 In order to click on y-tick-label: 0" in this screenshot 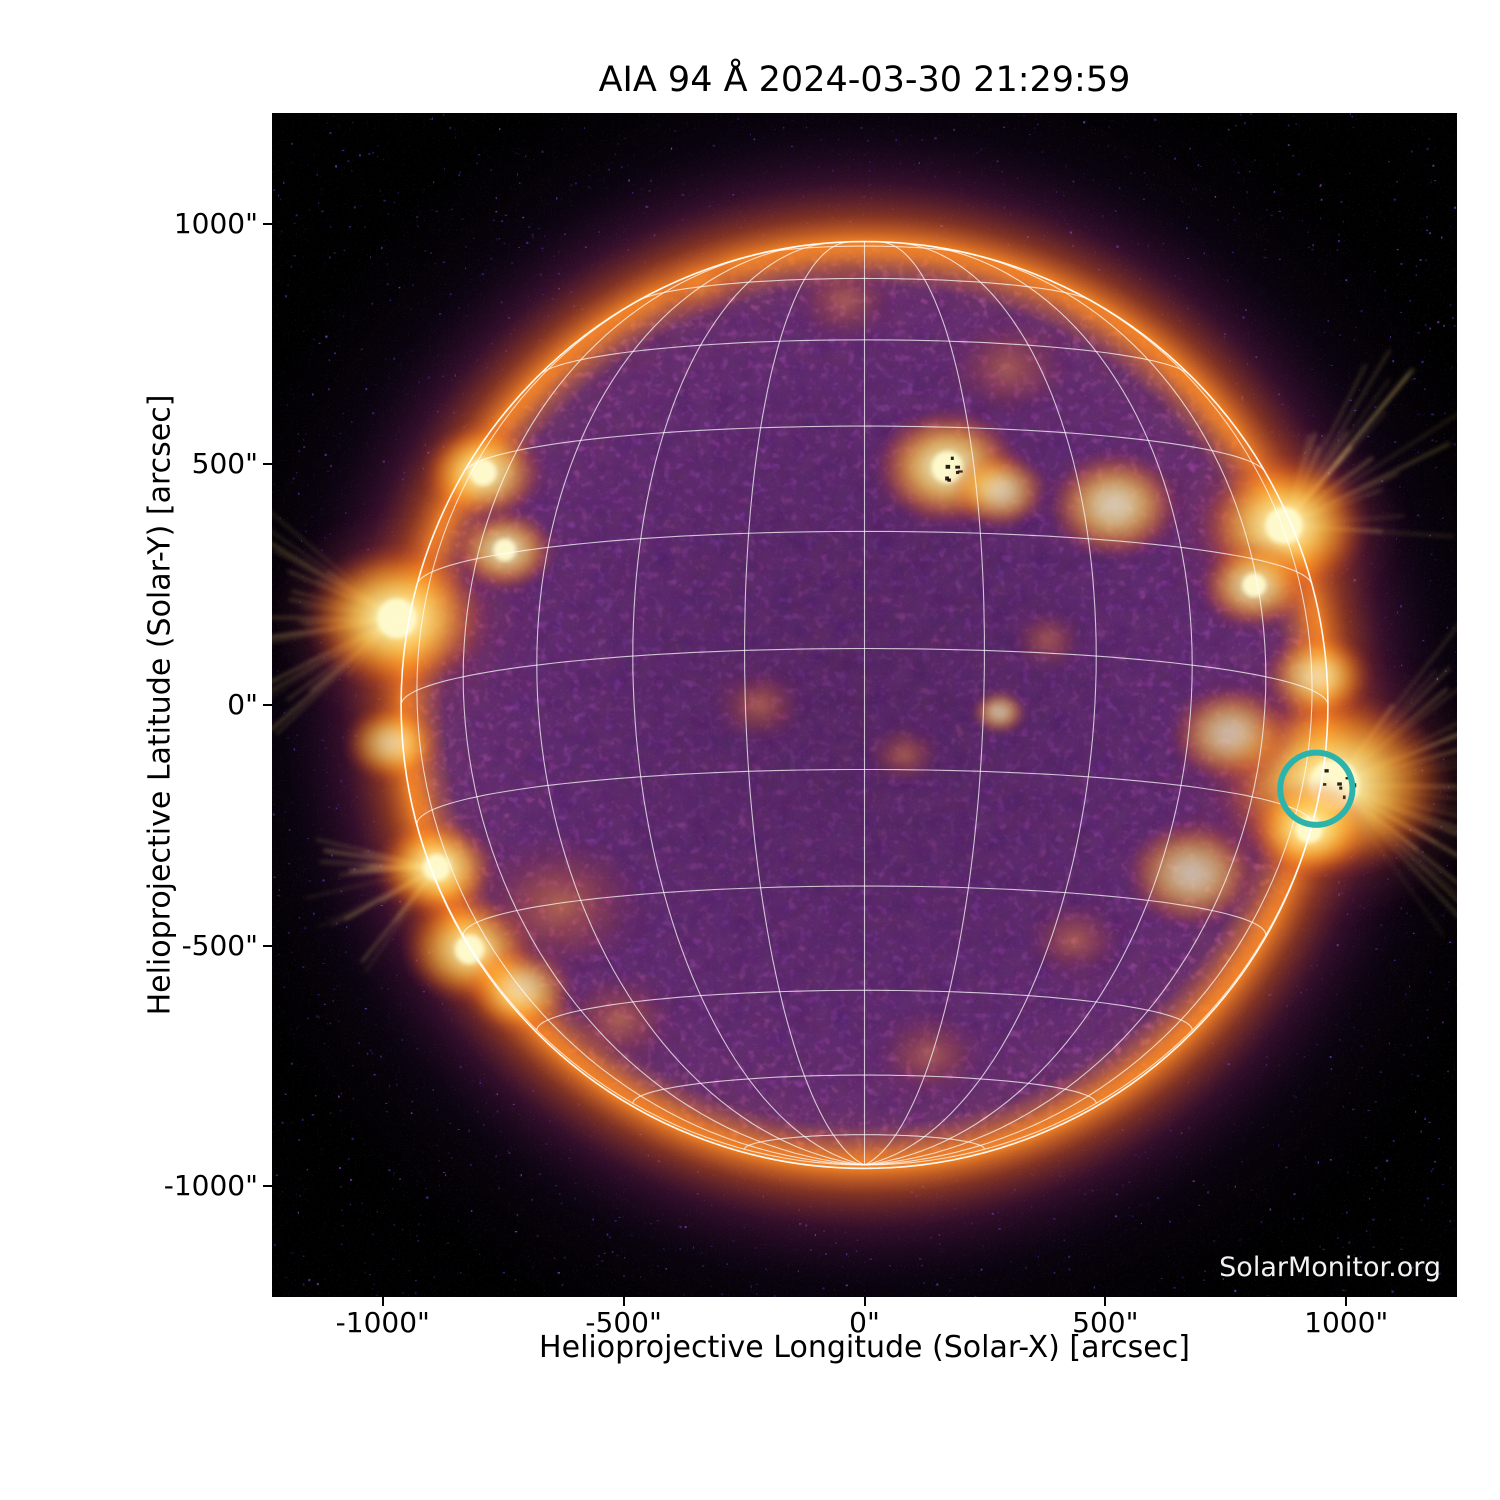, I will do `click(242, 704)`.